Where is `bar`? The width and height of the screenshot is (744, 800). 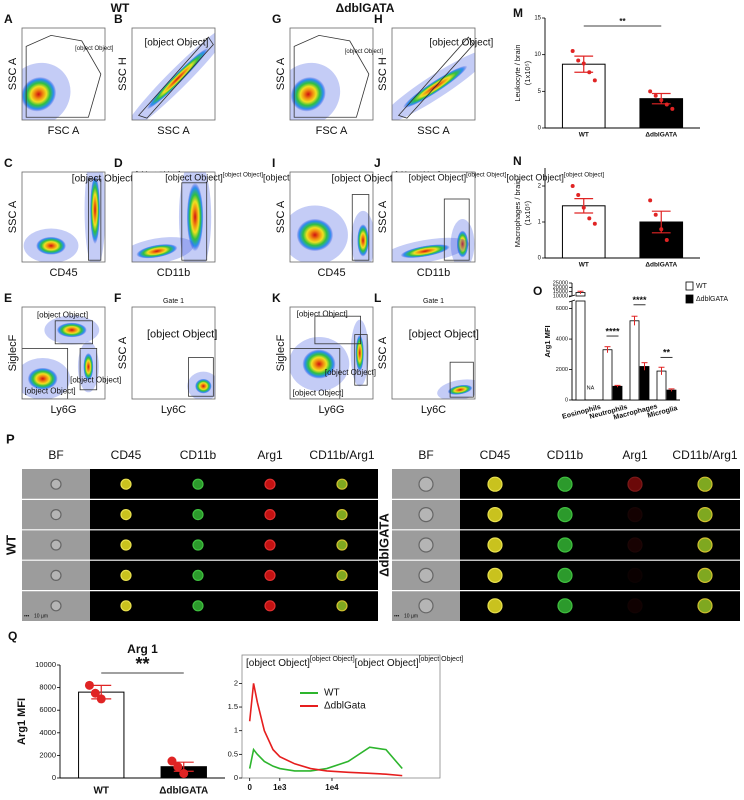
bar is located at coordinates (661, 385).